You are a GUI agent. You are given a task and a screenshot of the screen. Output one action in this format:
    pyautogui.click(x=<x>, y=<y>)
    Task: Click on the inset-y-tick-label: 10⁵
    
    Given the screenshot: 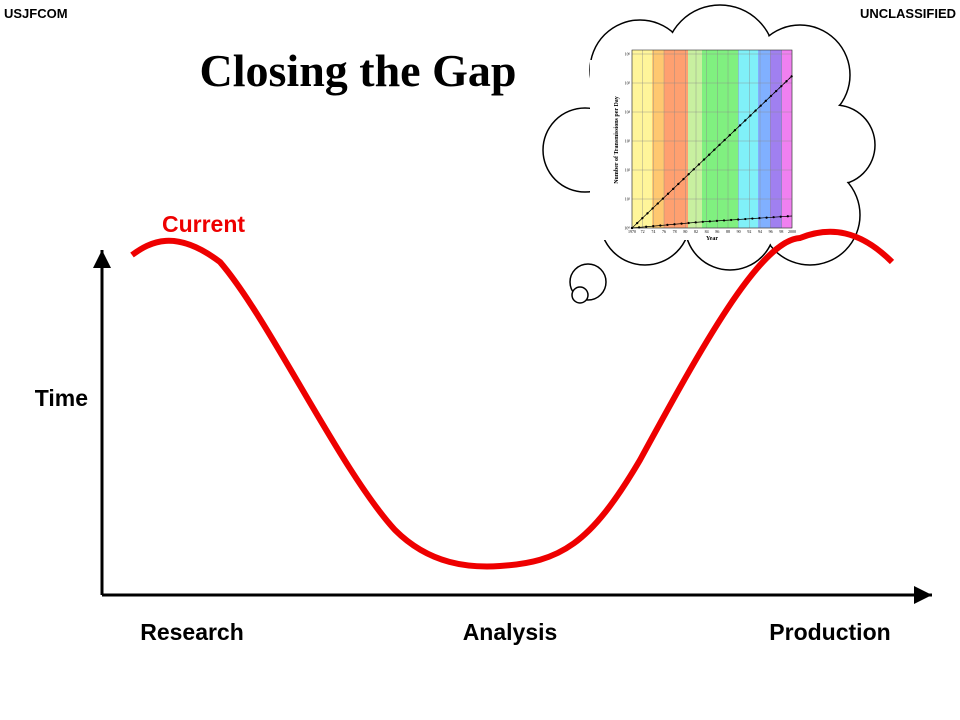 What is the action you would take?
    pyautogui.click(x=628, y=83)
    